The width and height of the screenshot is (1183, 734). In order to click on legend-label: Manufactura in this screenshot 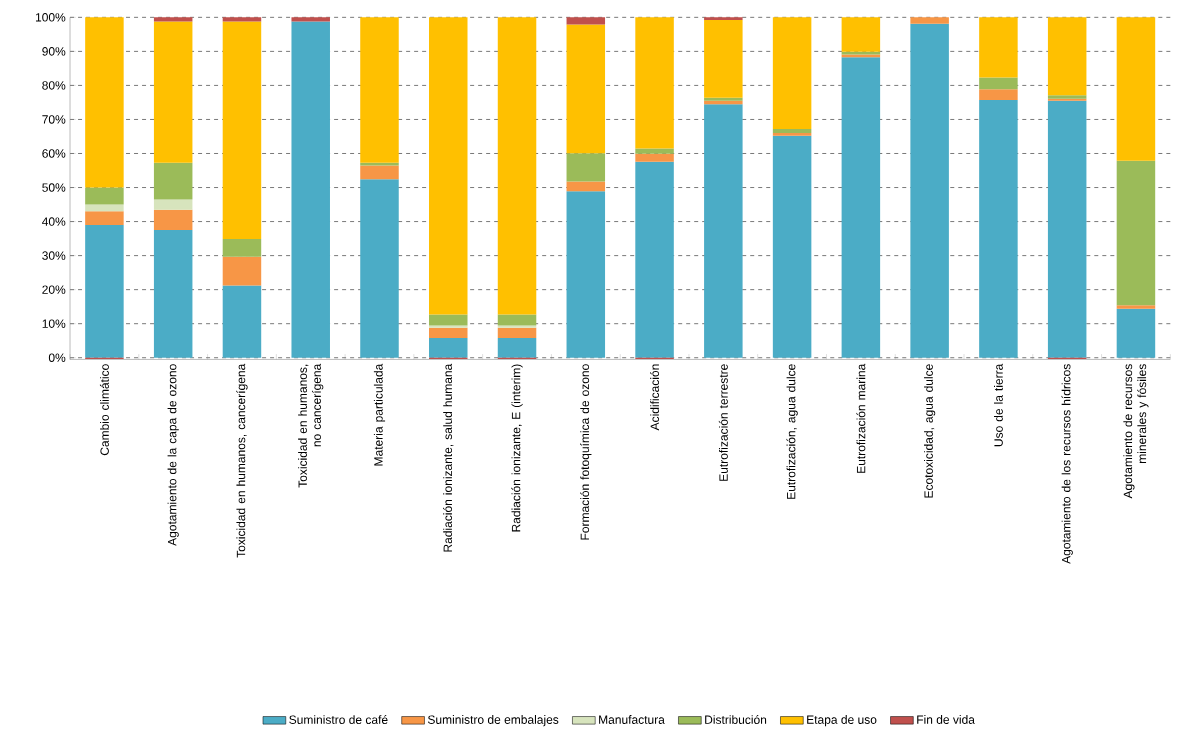, I will do `click(632, 720)`.